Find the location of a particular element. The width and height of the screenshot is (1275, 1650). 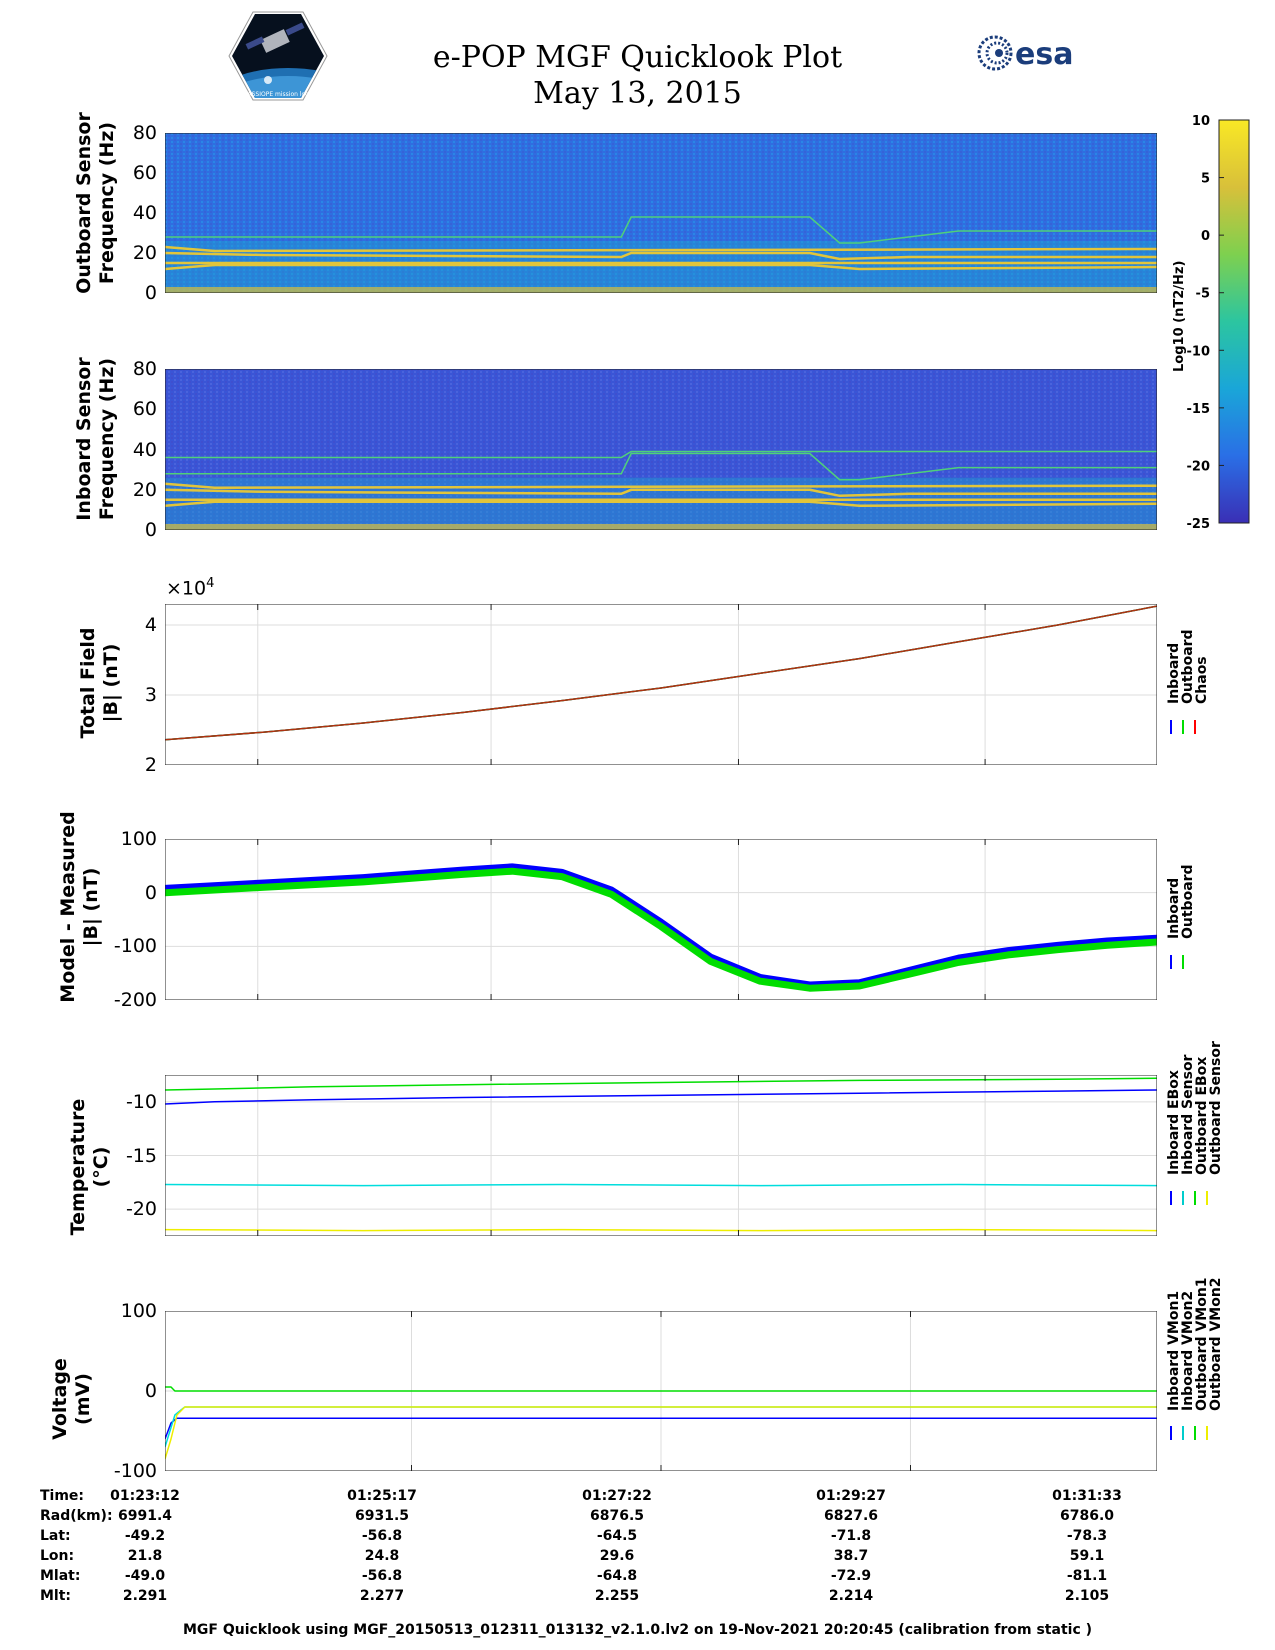

cell-mlt: 2.105 is located at coordinates (1087, 1596).